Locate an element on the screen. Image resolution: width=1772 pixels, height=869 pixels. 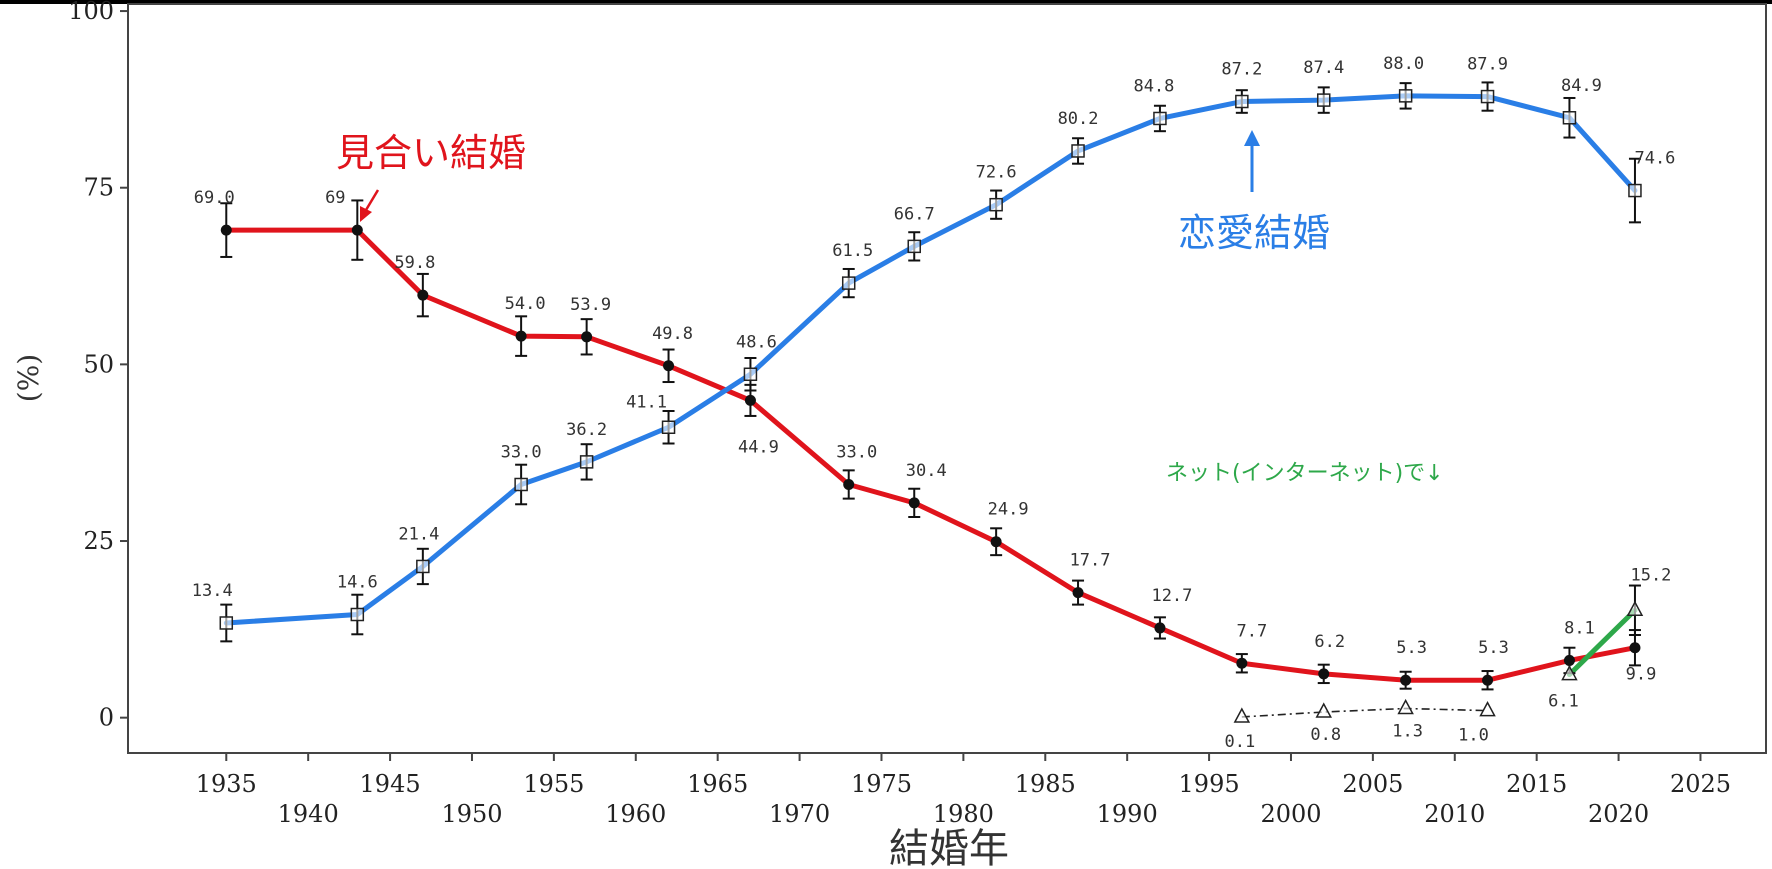
x-tick-label: 2000 is located at coordinates (1290, 814).